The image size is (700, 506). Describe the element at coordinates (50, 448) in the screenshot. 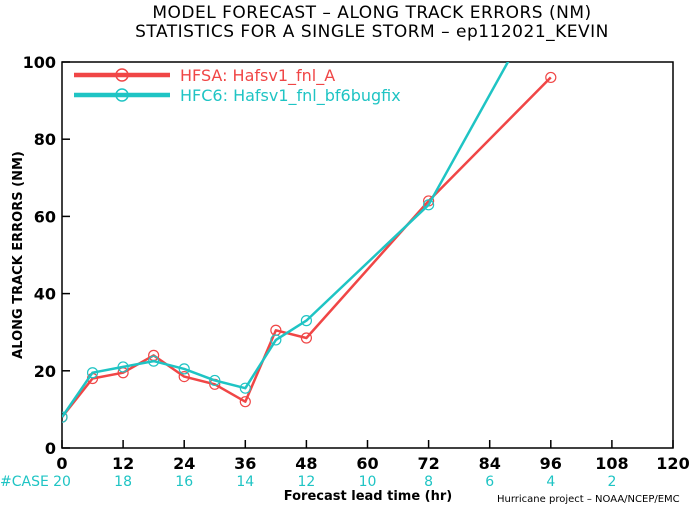

I see `y-tick-label: 0` at that location.